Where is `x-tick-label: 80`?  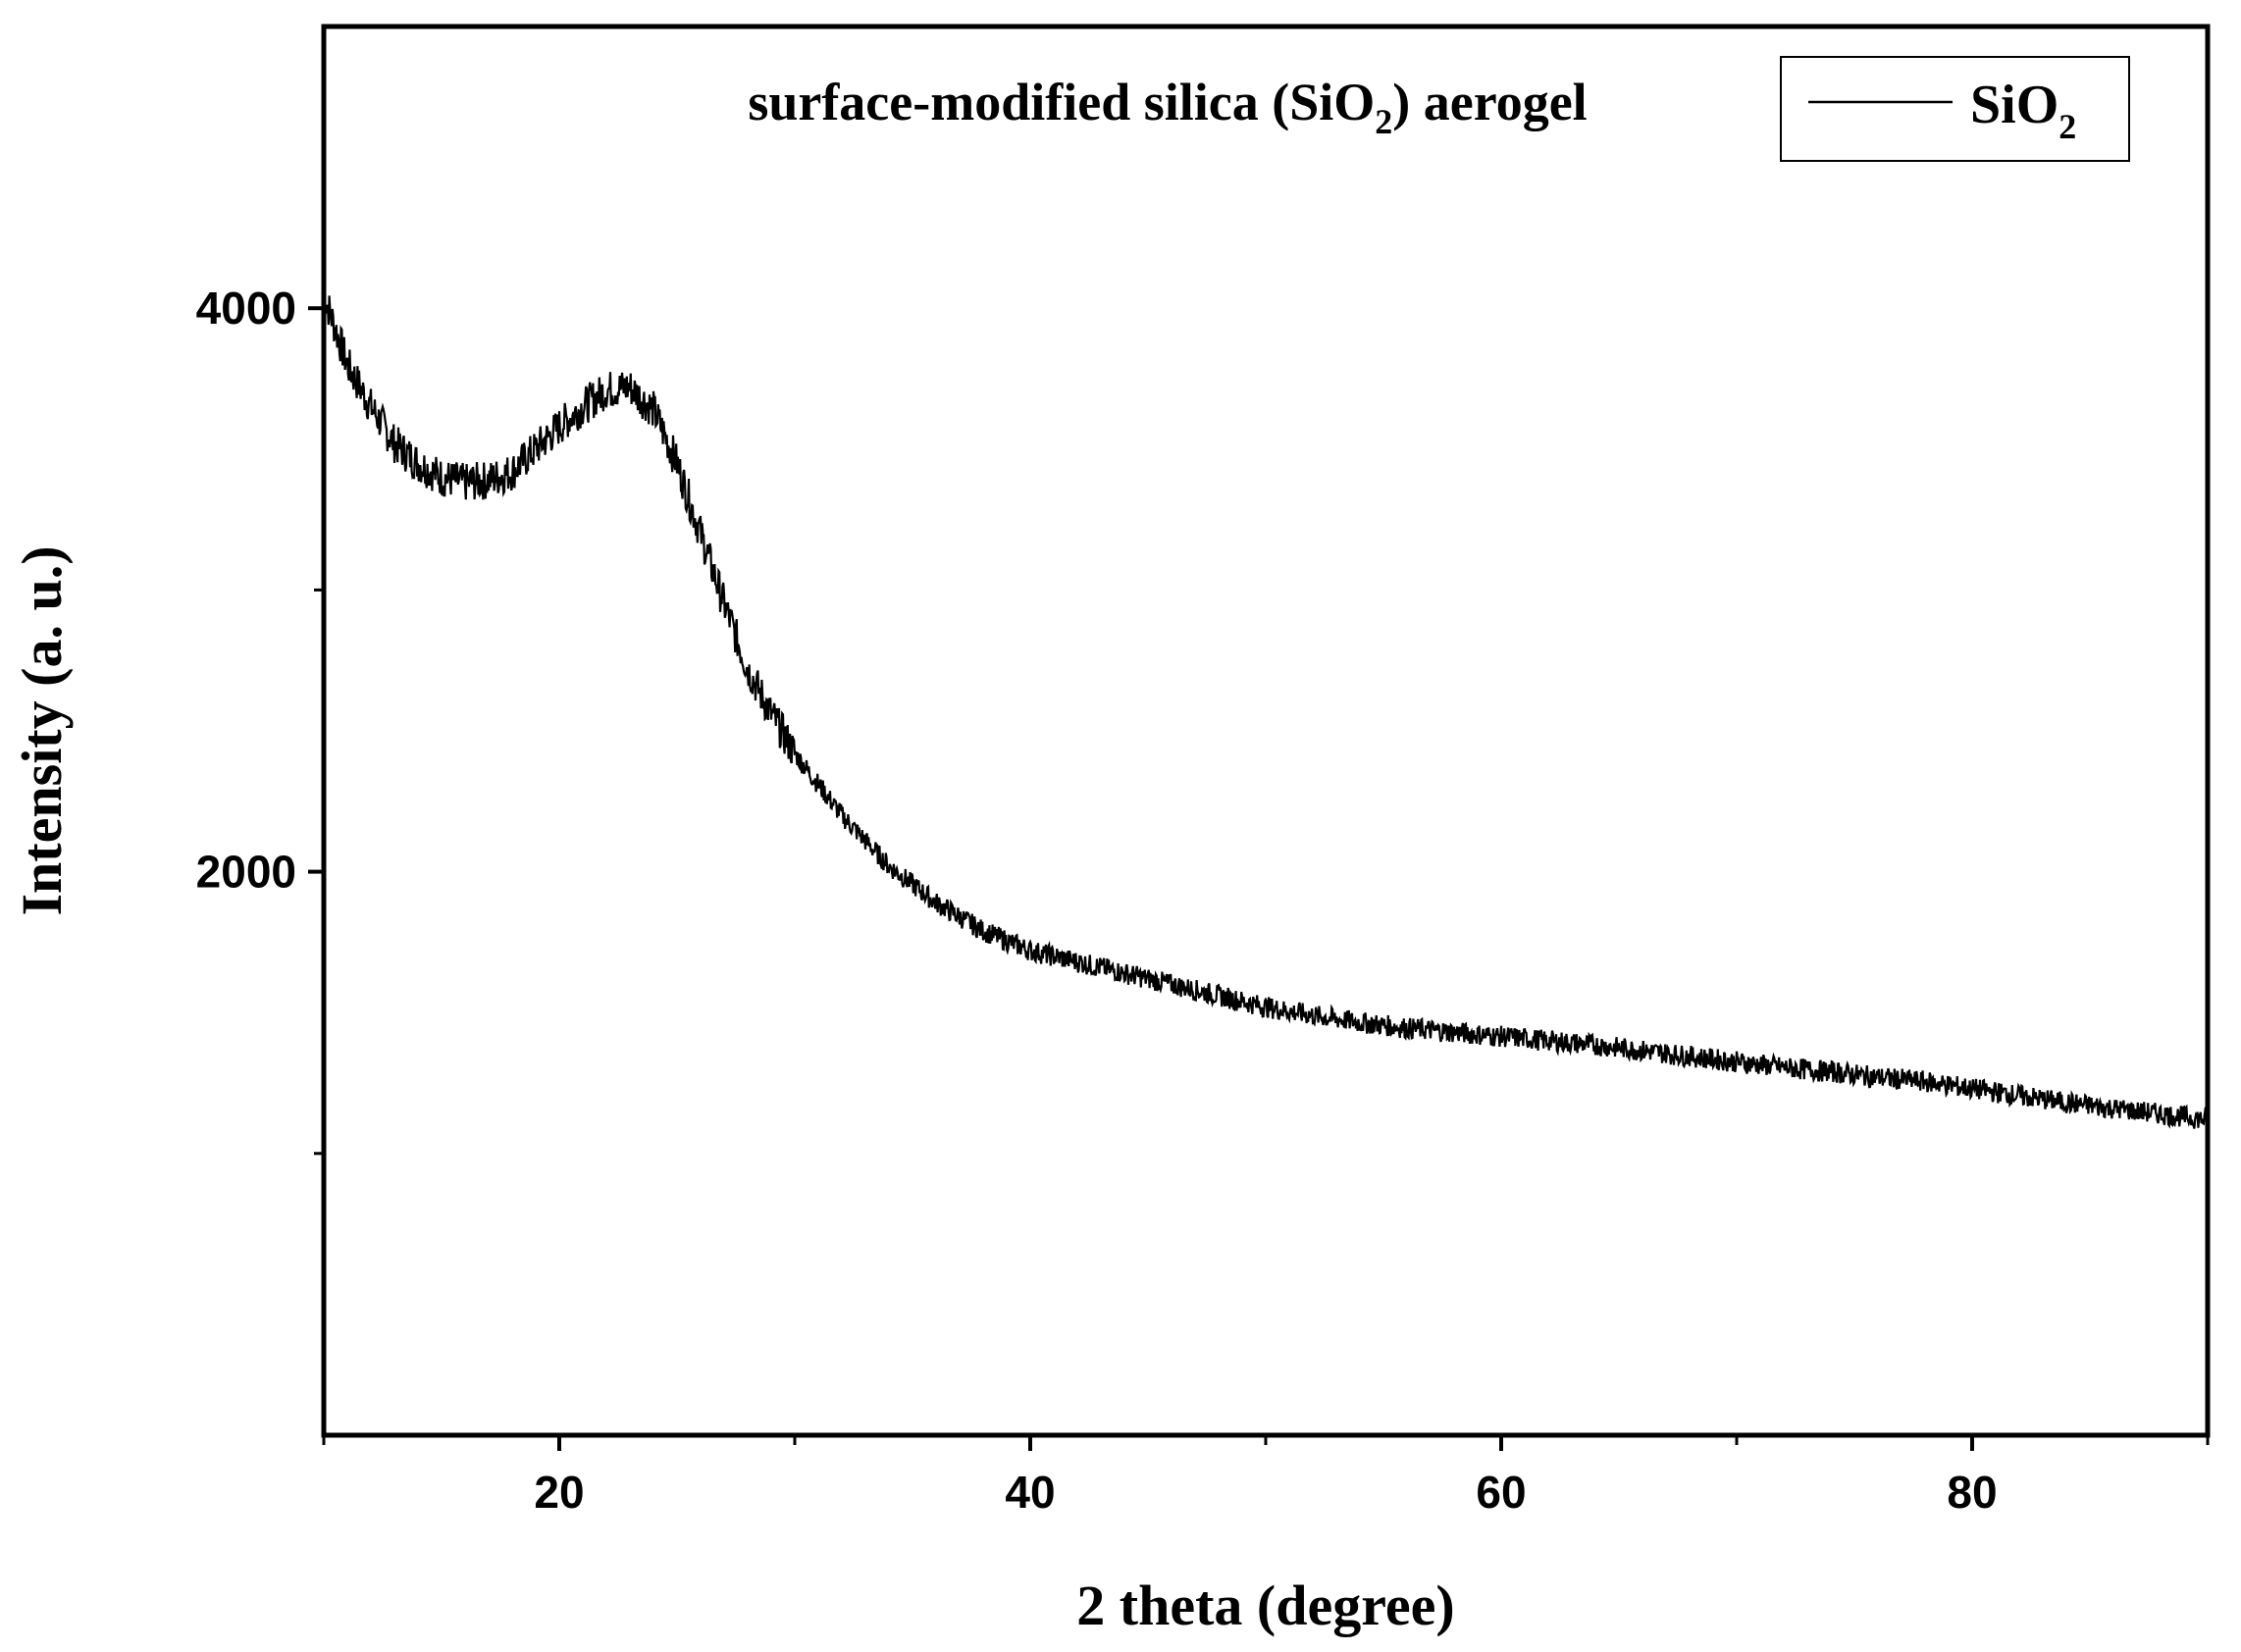
x-tick-label: 80 is located at coordinates (1972, 1492).